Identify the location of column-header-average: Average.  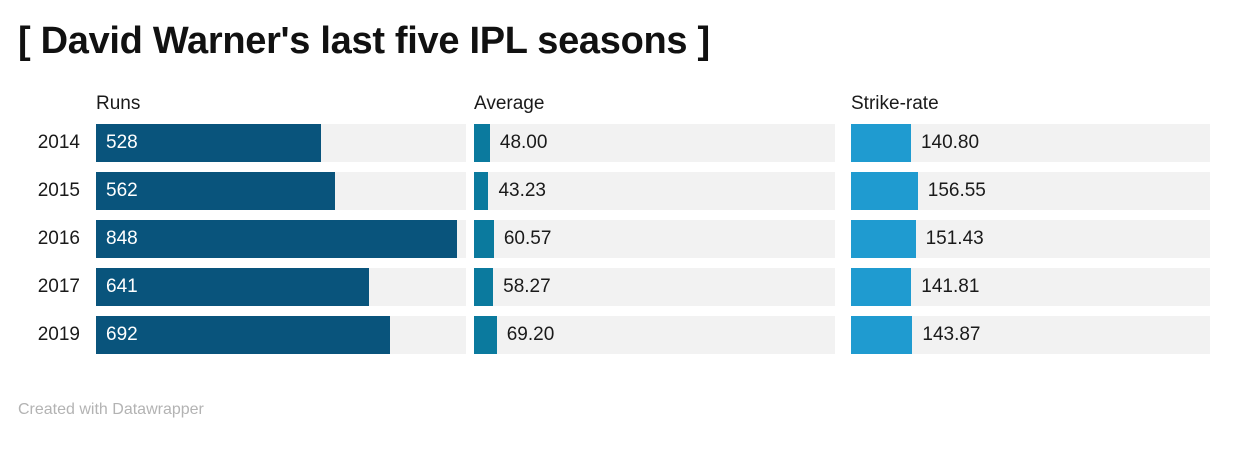
(509, 103).